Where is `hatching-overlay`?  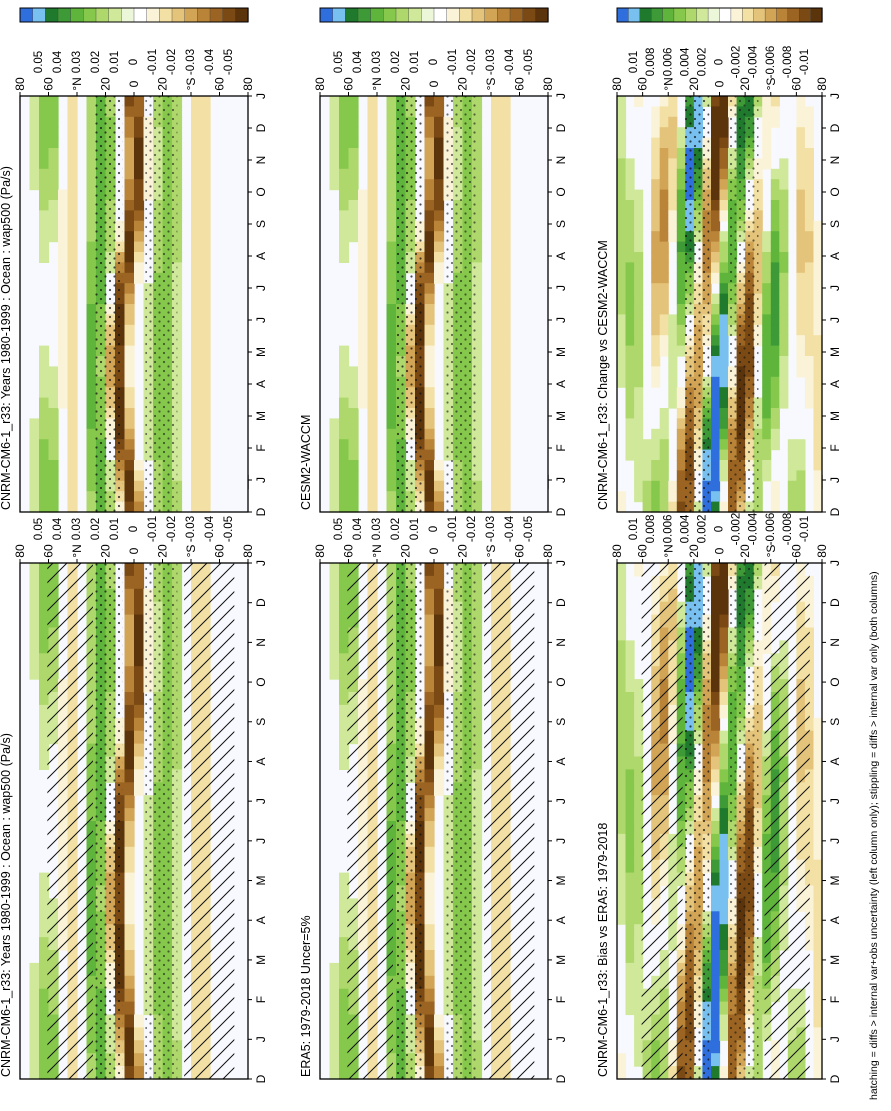 hatching-overlay is located at coordinates (509, 821).